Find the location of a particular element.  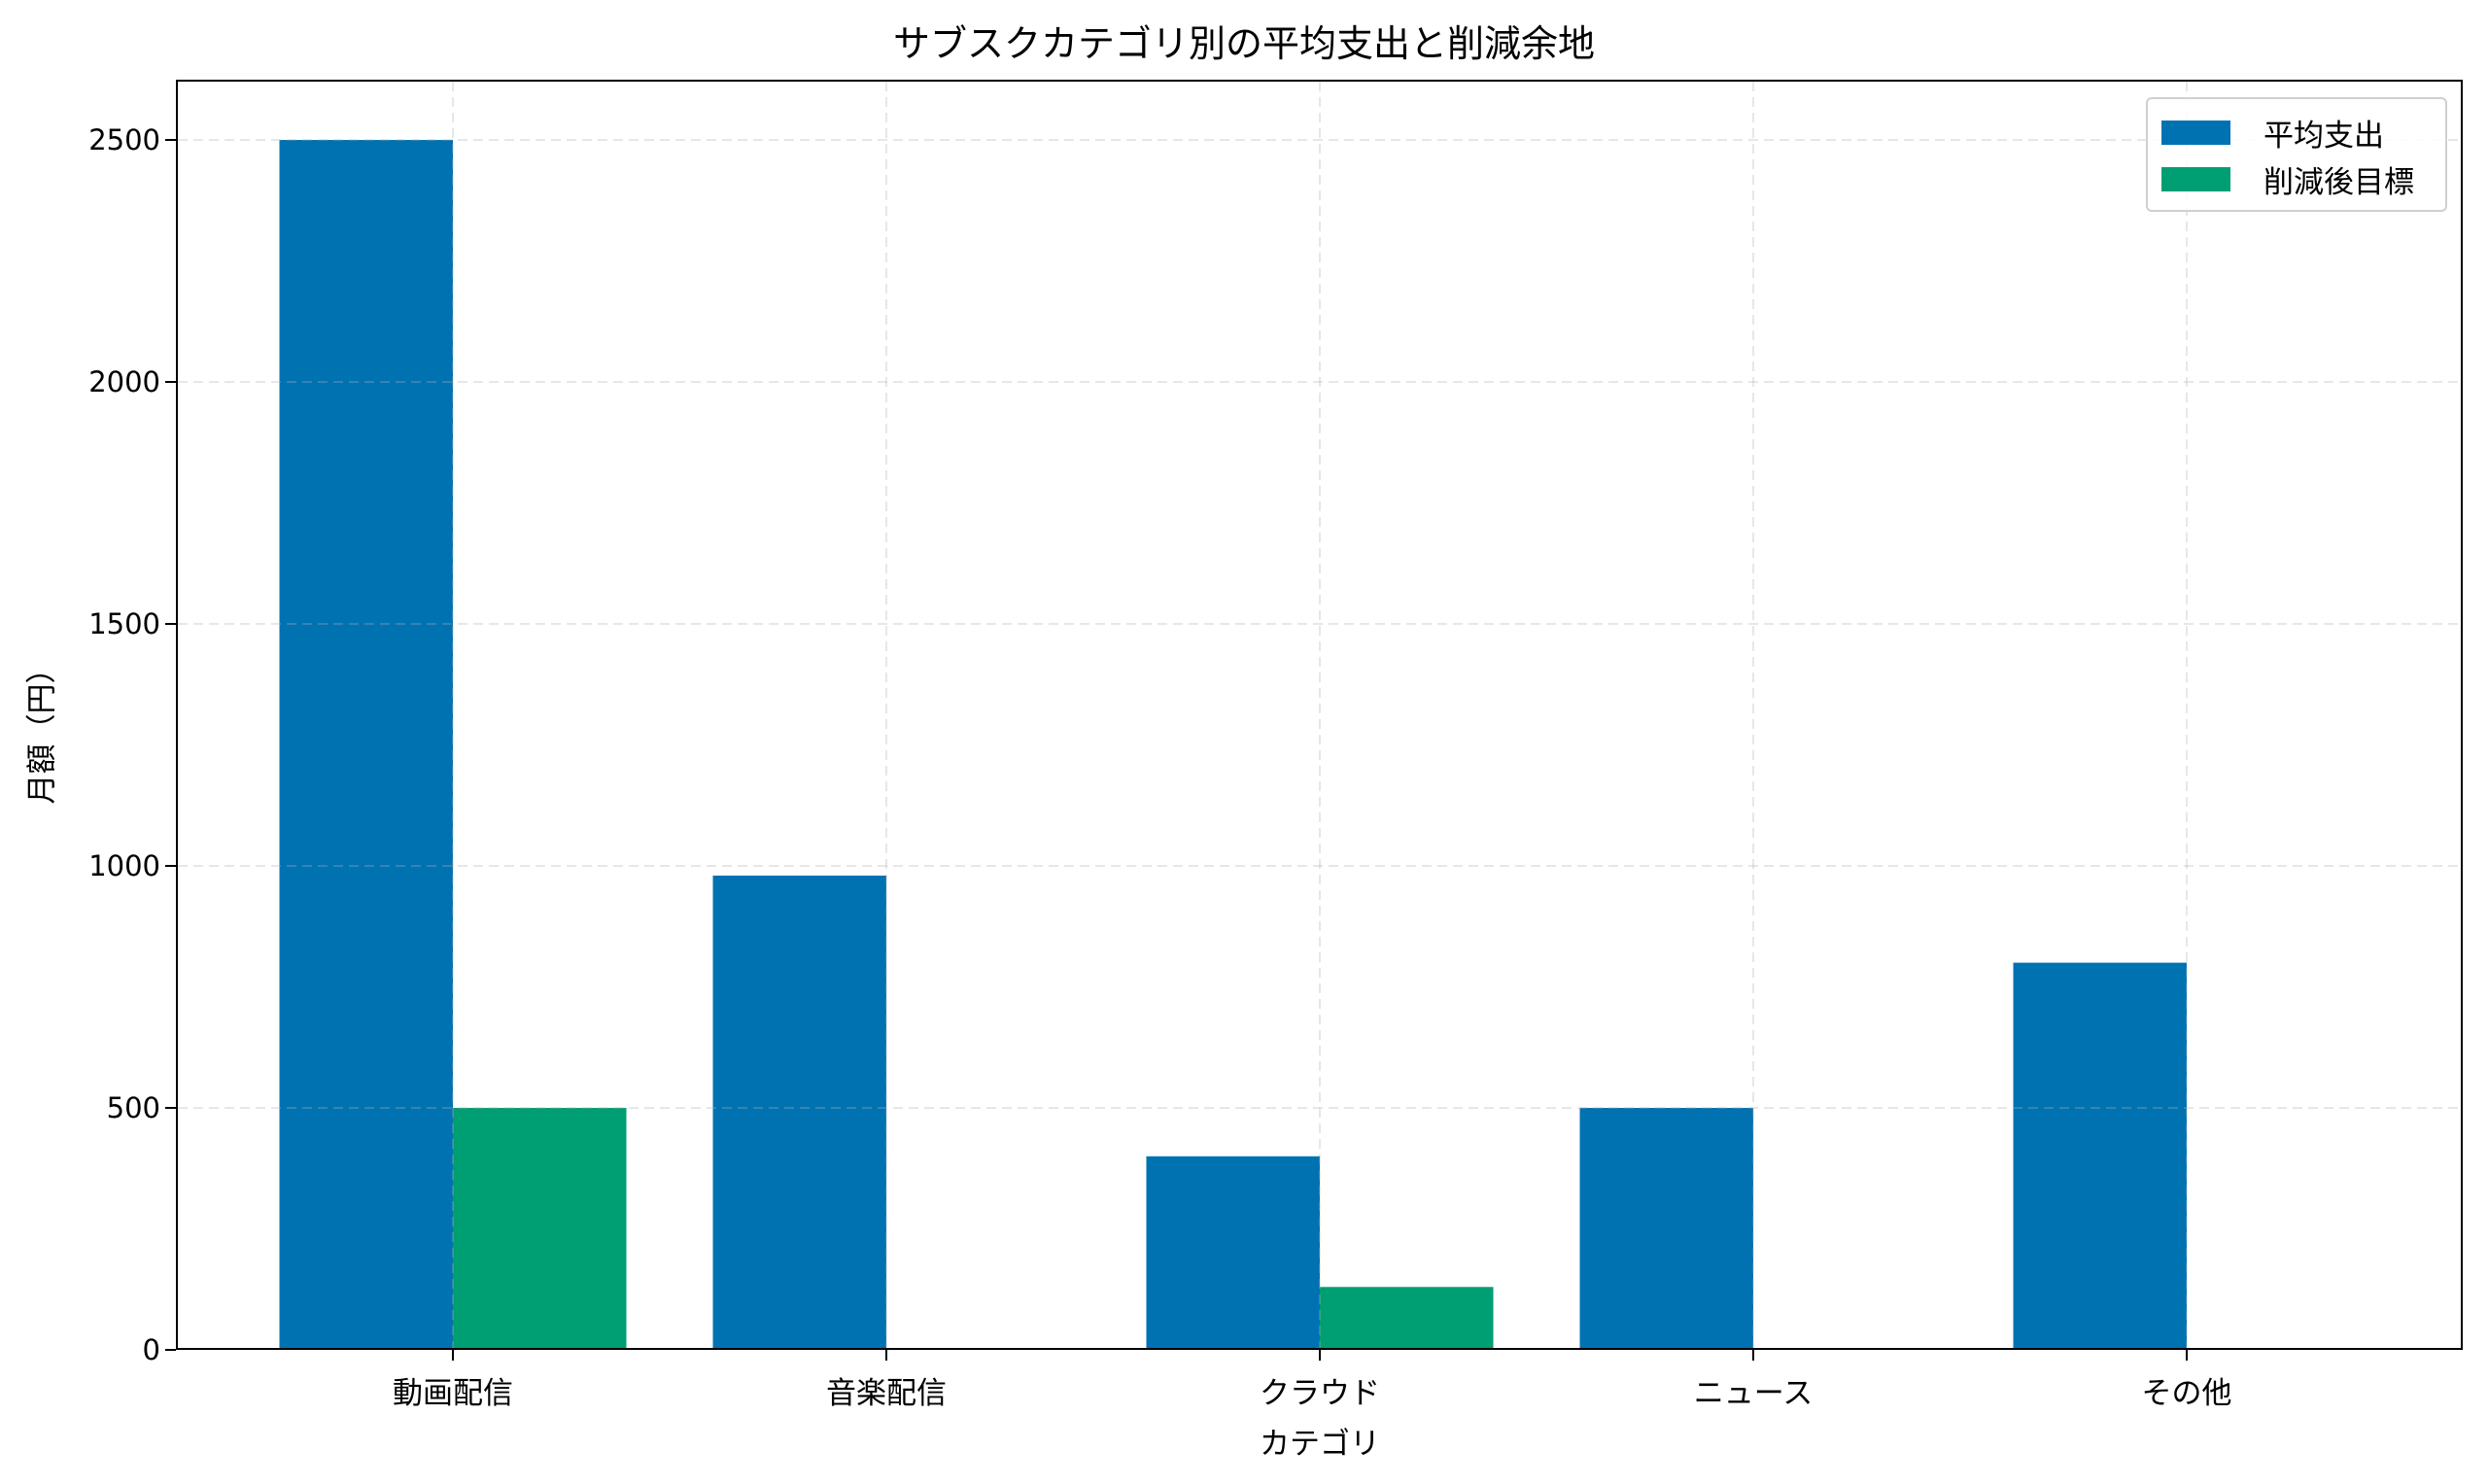

y-tick-label: 0 is located at coordinates (151, 1349).